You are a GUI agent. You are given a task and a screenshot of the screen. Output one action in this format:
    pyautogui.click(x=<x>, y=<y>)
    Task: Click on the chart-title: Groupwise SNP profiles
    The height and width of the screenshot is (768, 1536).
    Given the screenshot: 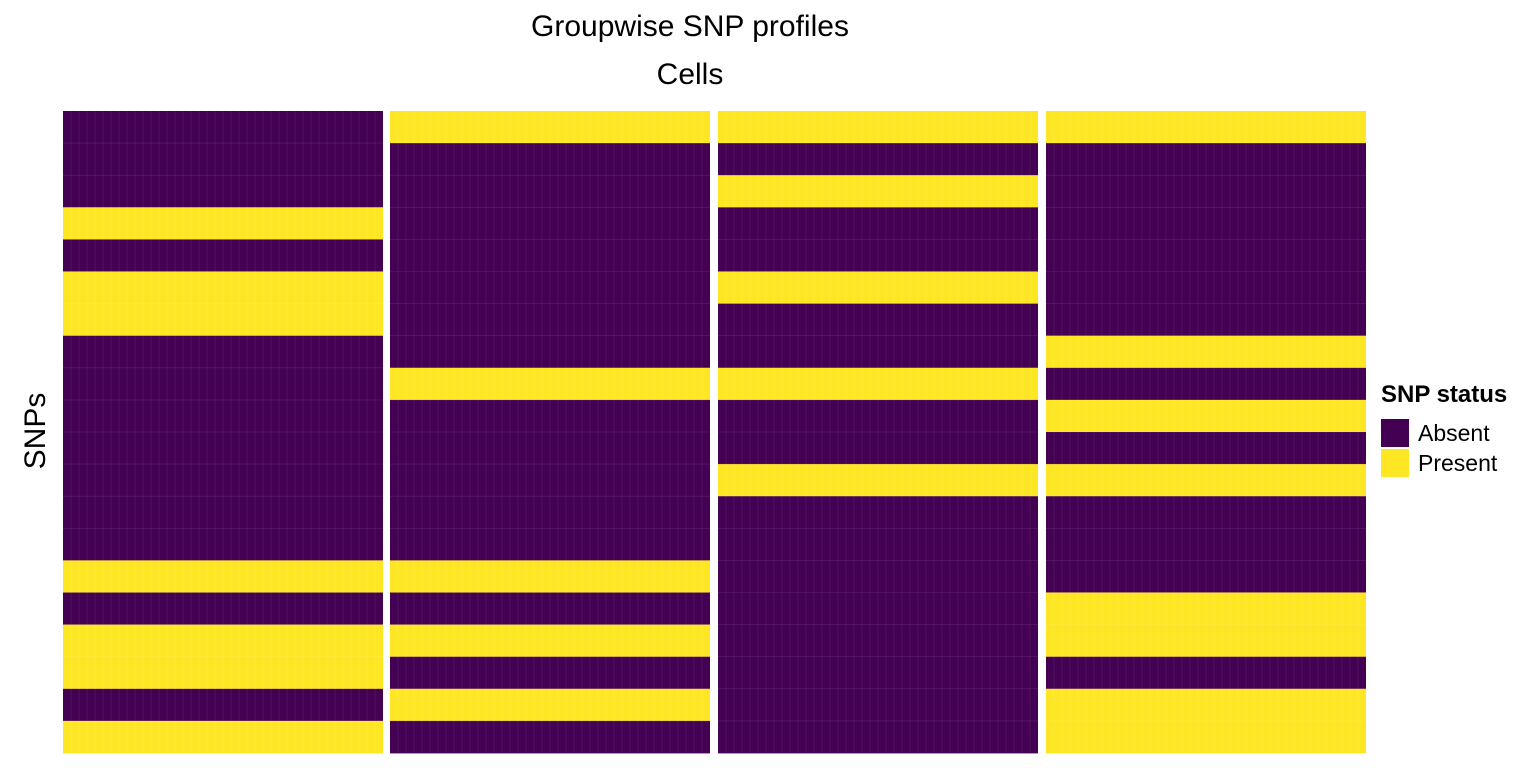 What is the action you would take?
    pyautogui.click(x=690, y=26)
    